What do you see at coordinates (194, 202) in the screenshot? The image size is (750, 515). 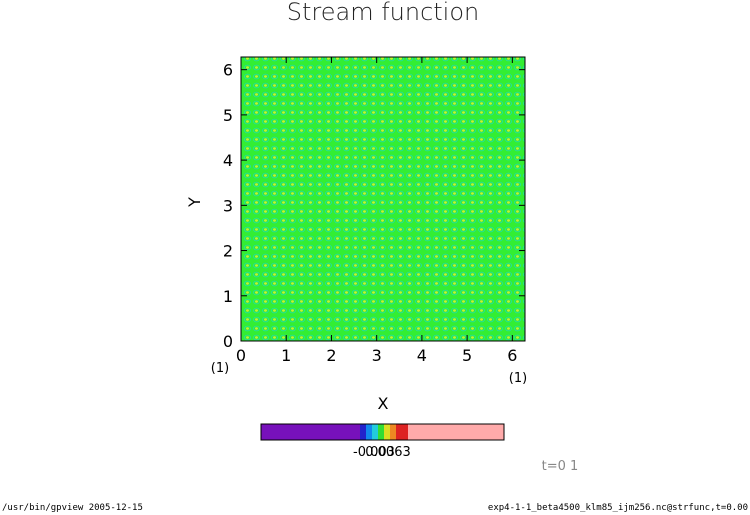 I see `y-axis-label: Y` at bounding box center [194, 202].